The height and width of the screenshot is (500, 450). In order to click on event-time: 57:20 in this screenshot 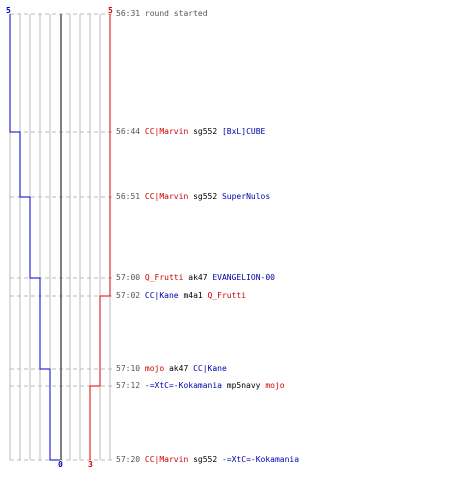, I will do `click(130, 459)`.